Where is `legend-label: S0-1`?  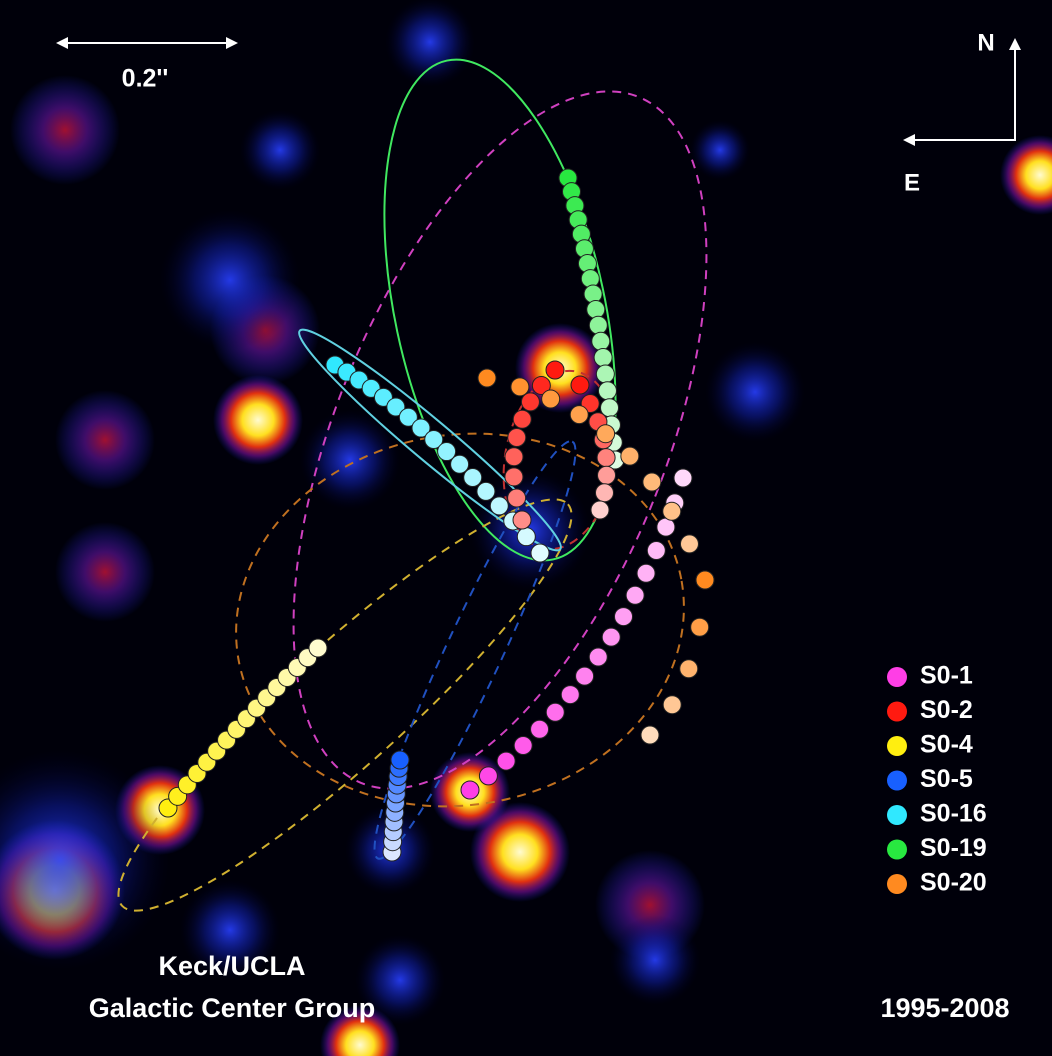
legend-label: S0-1 is located at coordinates (946, 676).